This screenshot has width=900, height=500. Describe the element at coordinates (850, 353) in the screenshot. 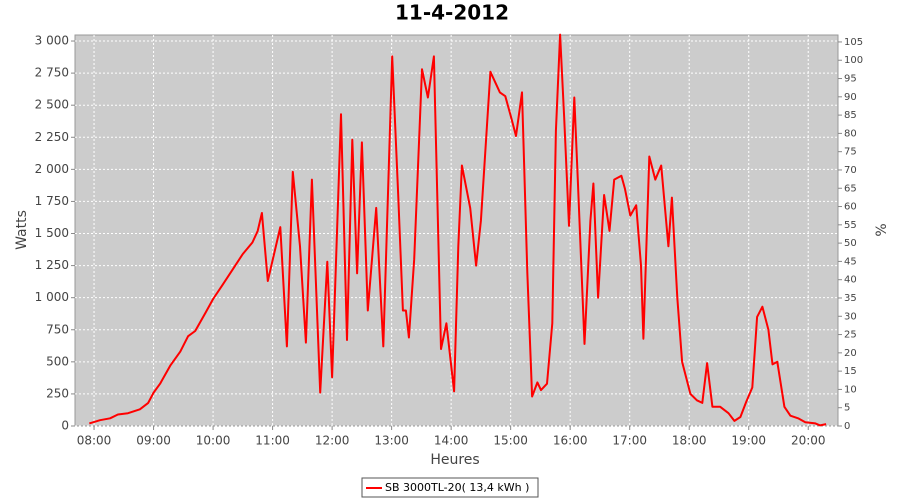

I see `y2-tick-label: 20` at that location.